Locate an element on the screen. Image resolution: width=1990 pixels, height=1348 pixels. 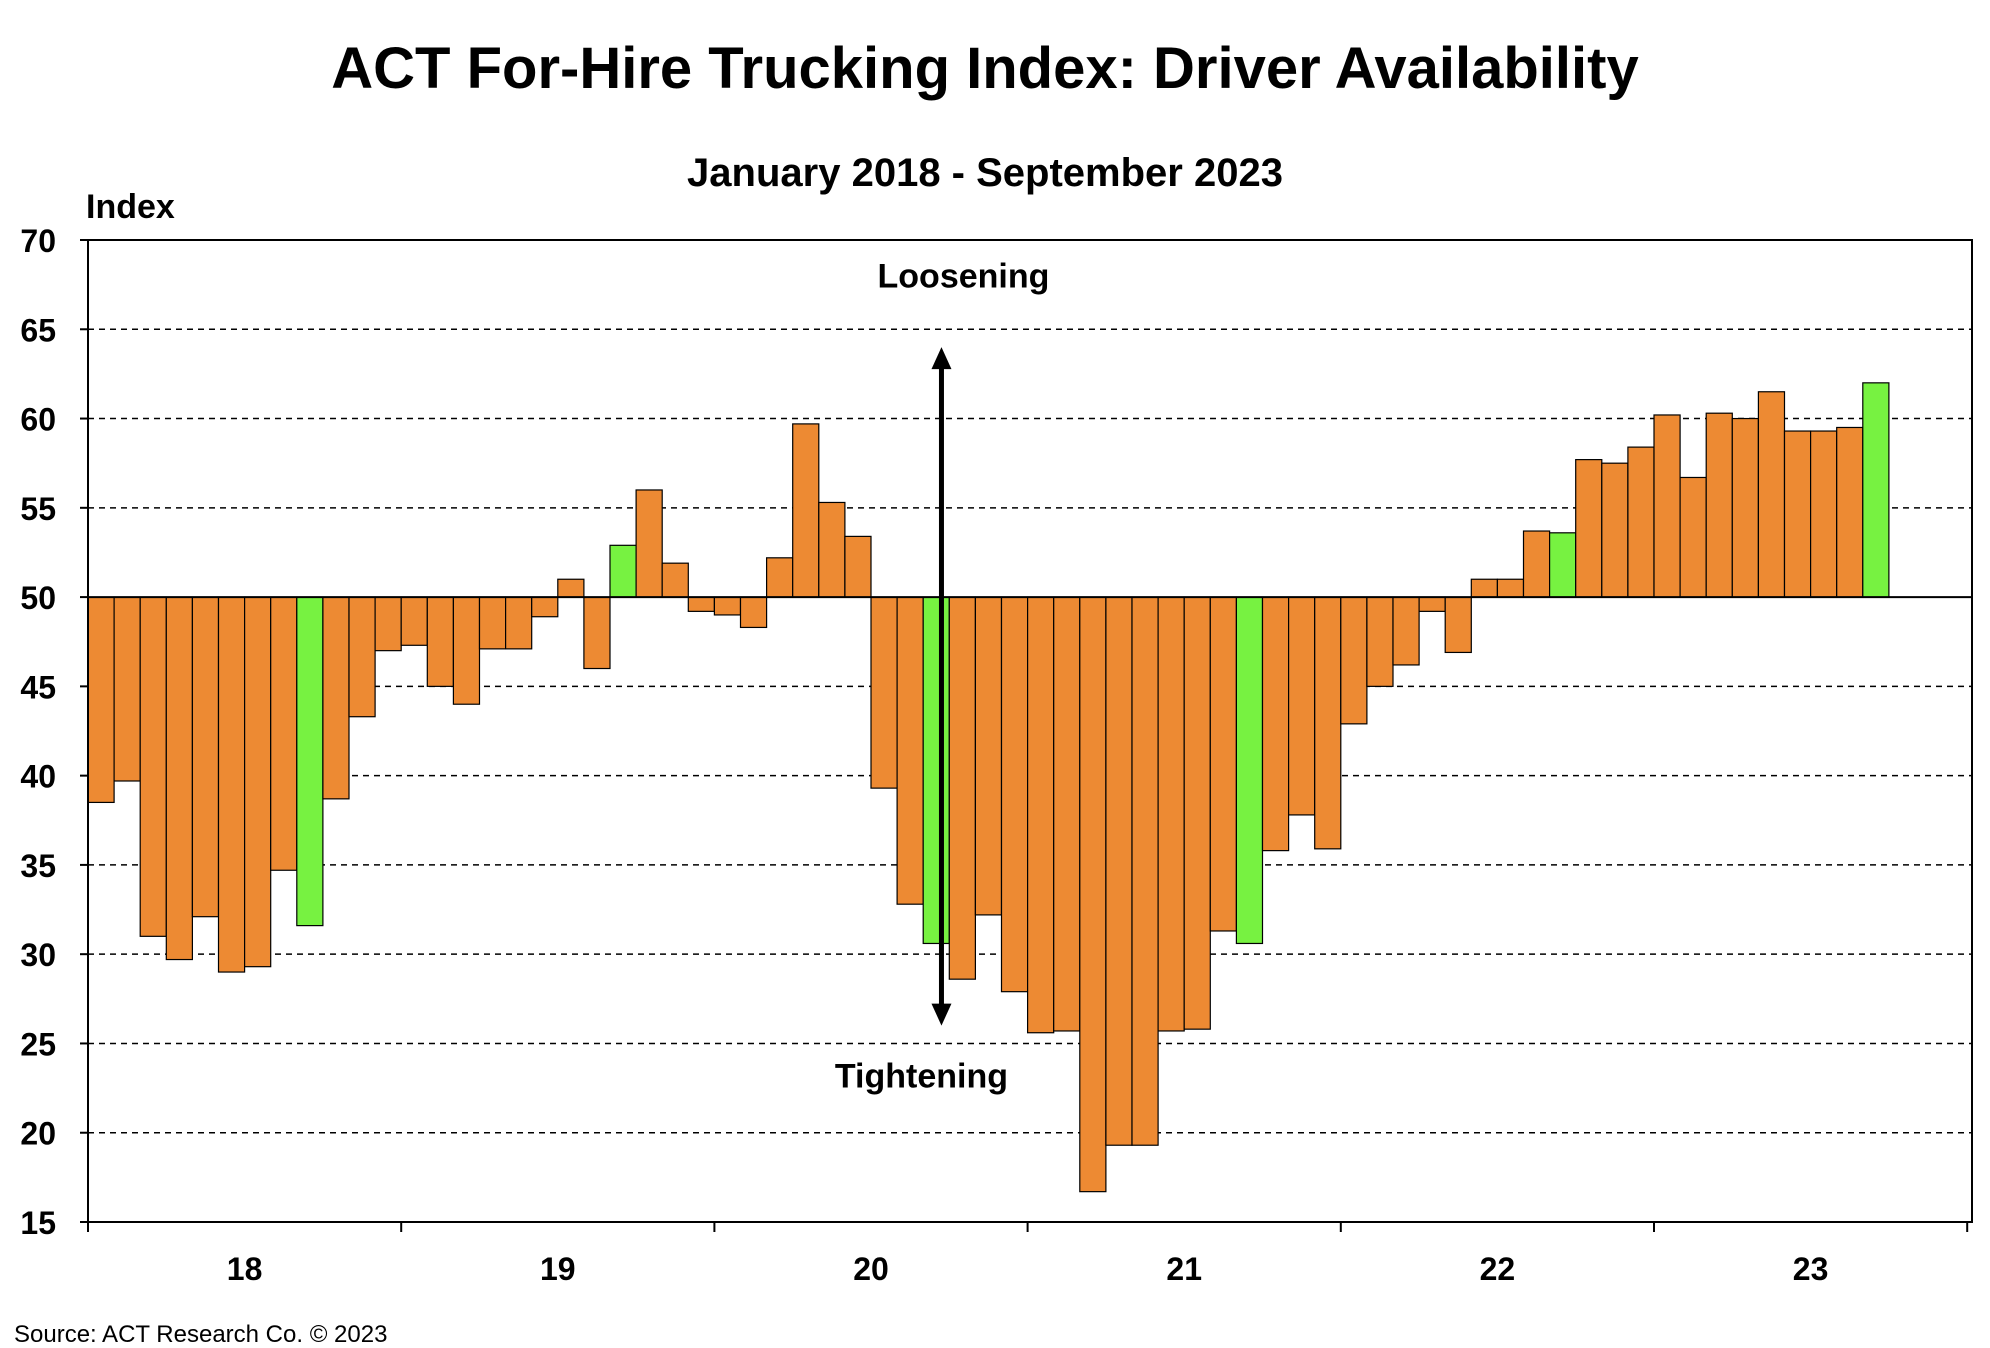
x-tick-label: 21 is located at coordinates (1184, 1269).